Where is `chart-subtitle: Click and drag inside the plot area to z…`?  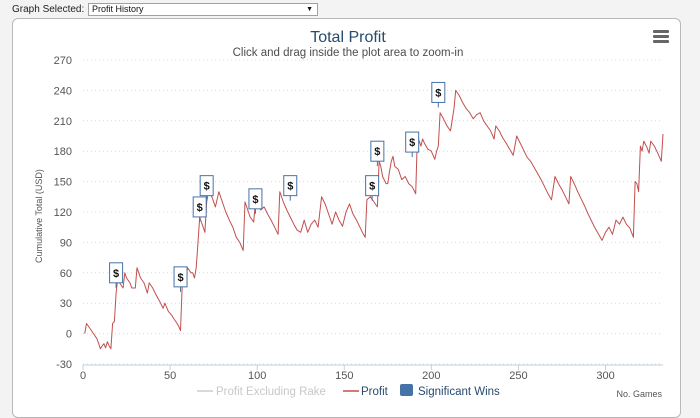
chart-subtitle: Click and drag inside the plot area to z… is located at coordinates (348, 53).